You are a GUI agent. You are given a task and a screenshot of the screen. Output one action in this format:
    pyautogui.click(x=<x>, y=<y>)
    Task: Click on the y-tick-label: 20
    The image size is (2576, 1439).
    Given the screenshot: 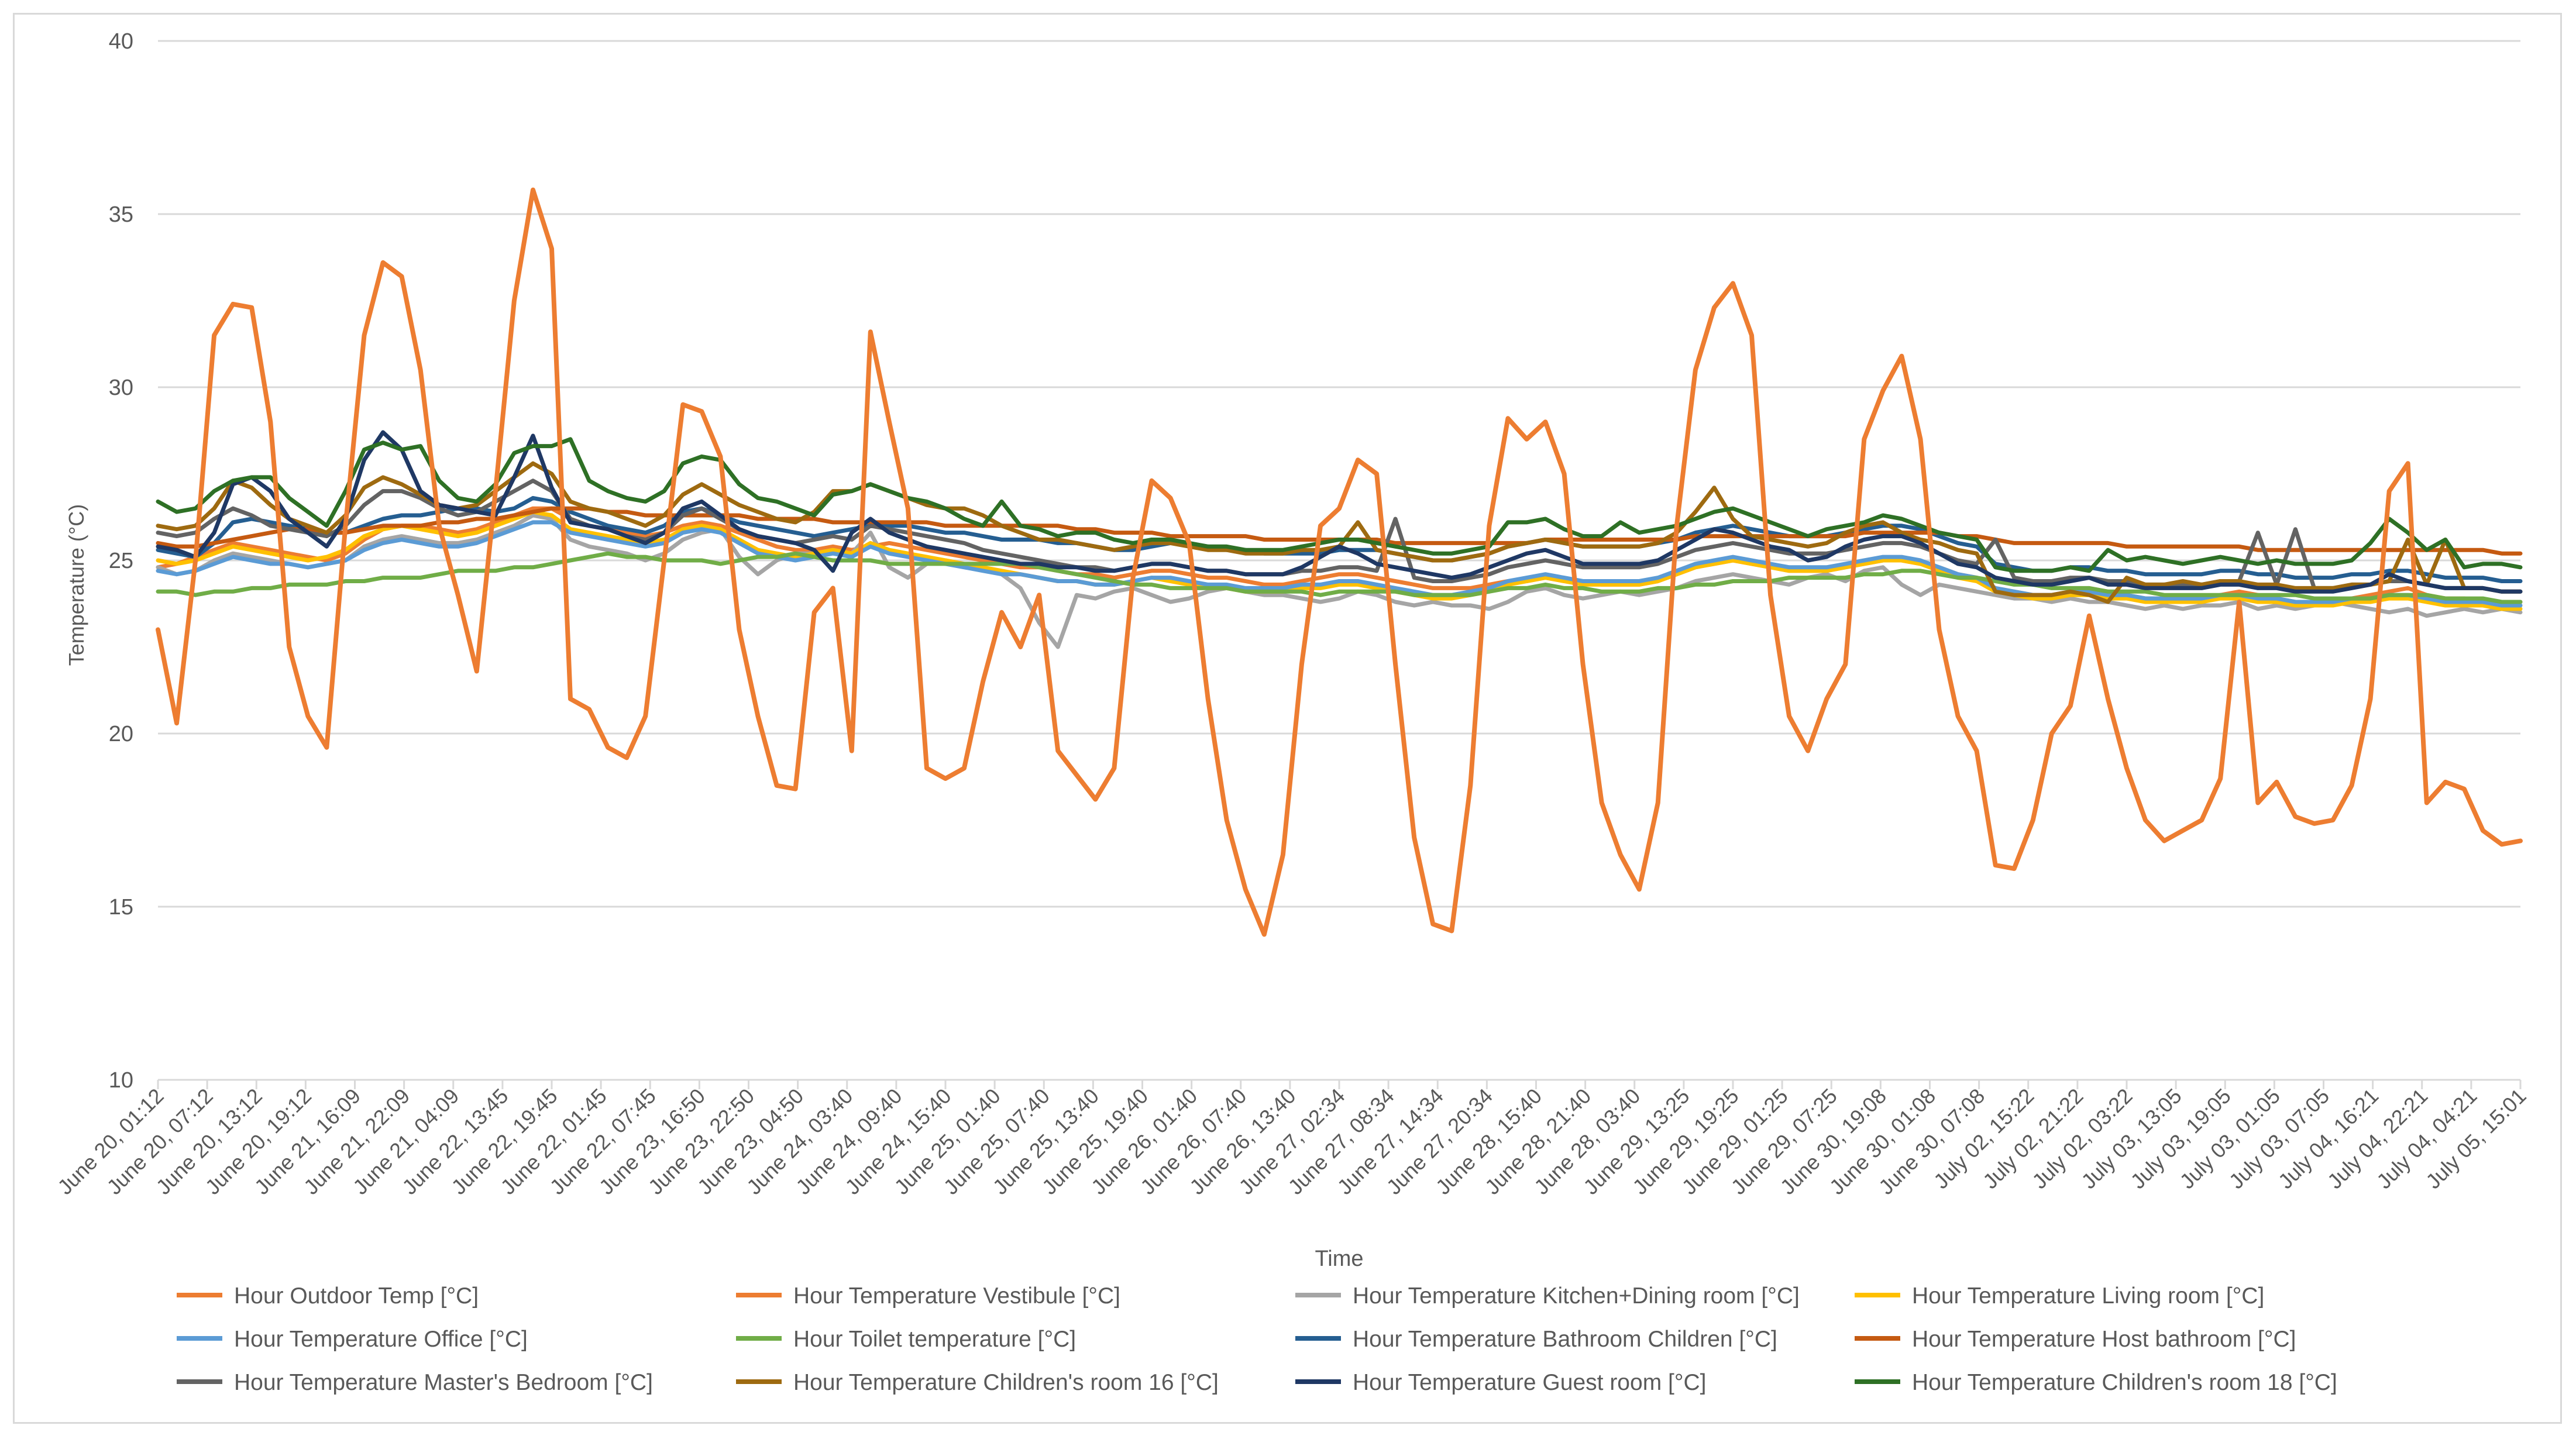 What is the action you would take?
    pyautogui.click(x=121, y=734)
    